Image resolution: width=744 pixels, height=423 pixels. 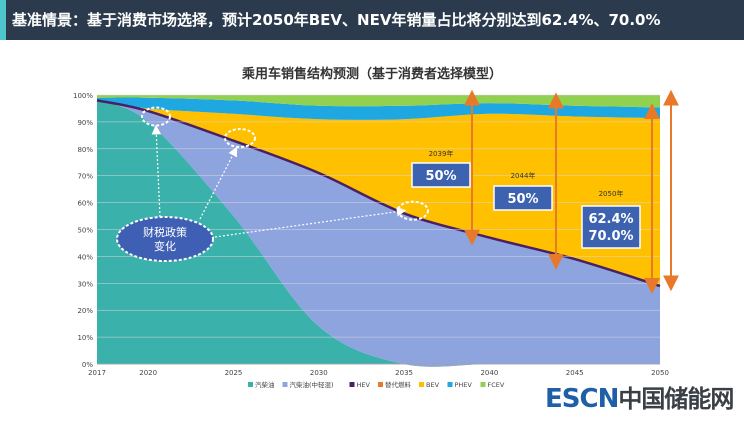 What do you see at coordinates (85, 311) in the screenshot?
I see `y-tick-label: 20%` at bounding box center [85, 311].